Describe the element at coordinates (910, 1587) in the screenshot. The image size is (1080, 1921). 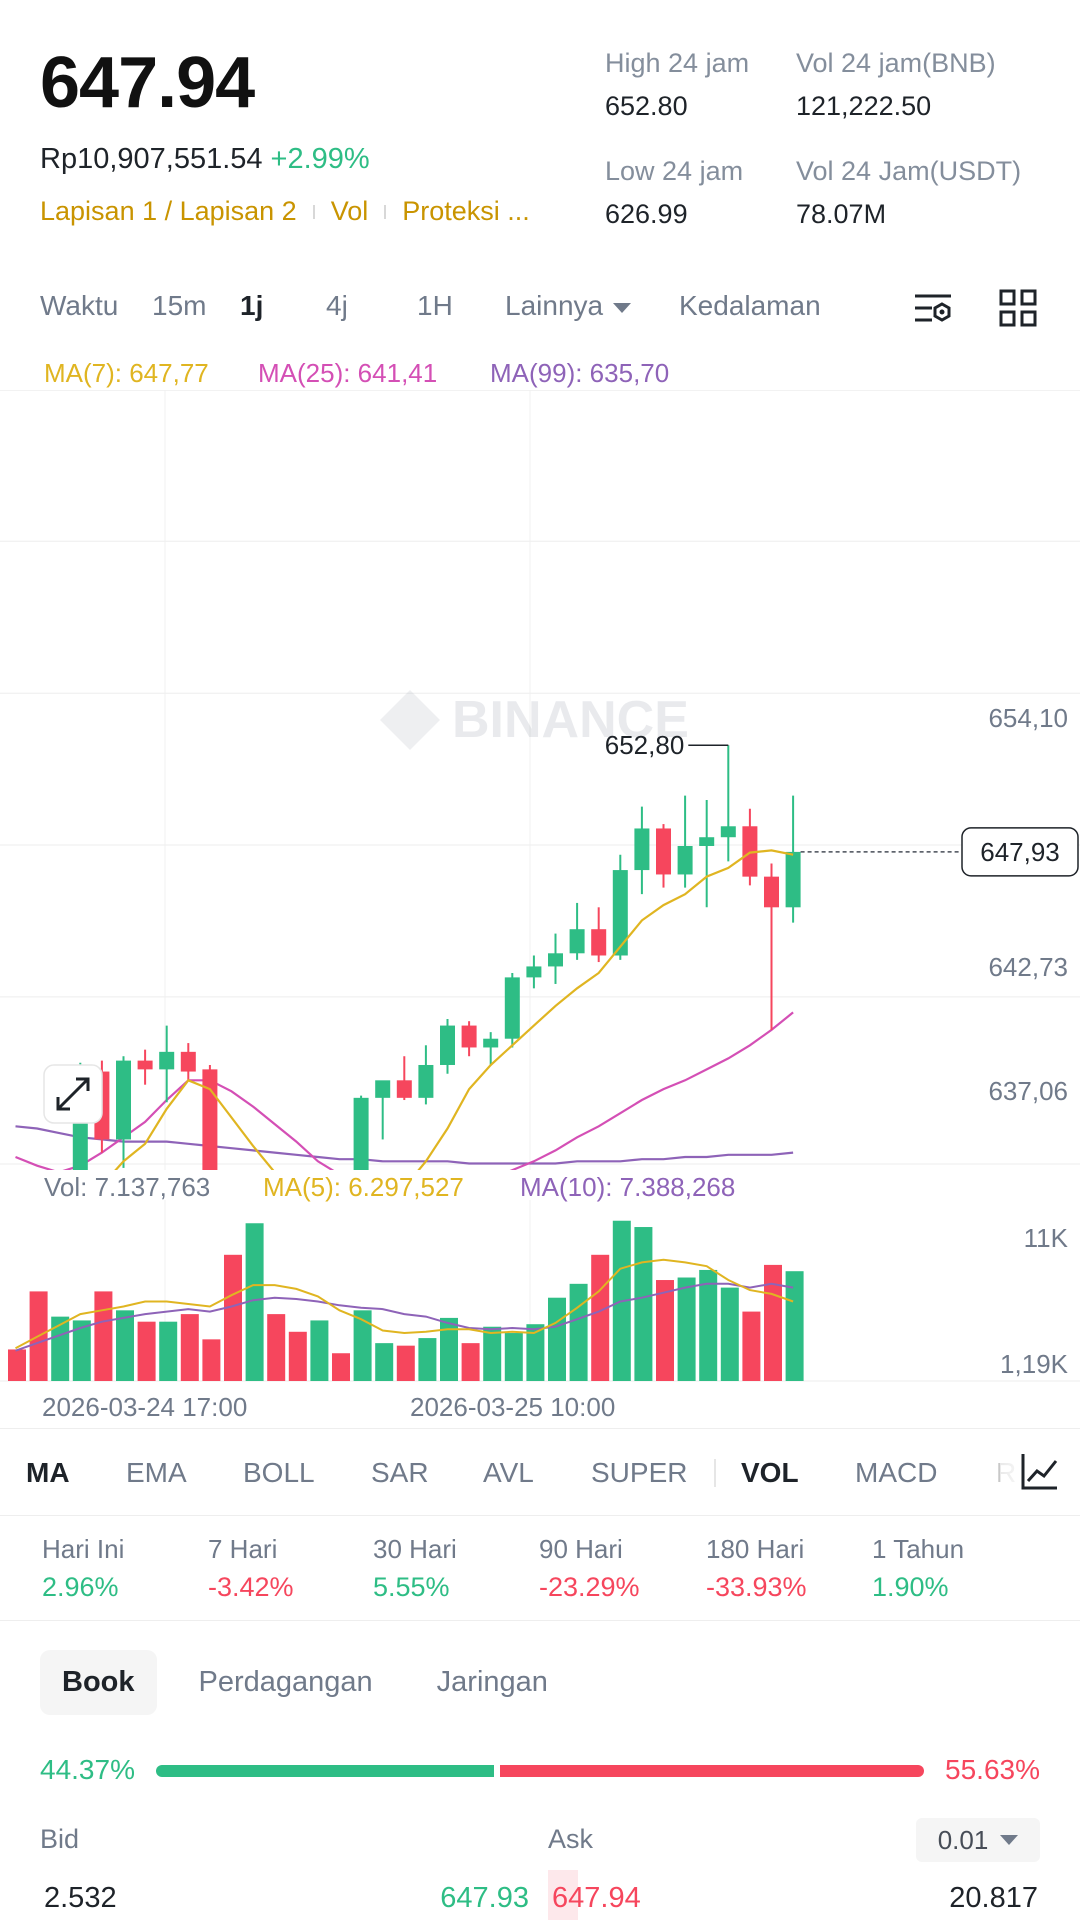
I see `performance-value: 1.90%` at that location.